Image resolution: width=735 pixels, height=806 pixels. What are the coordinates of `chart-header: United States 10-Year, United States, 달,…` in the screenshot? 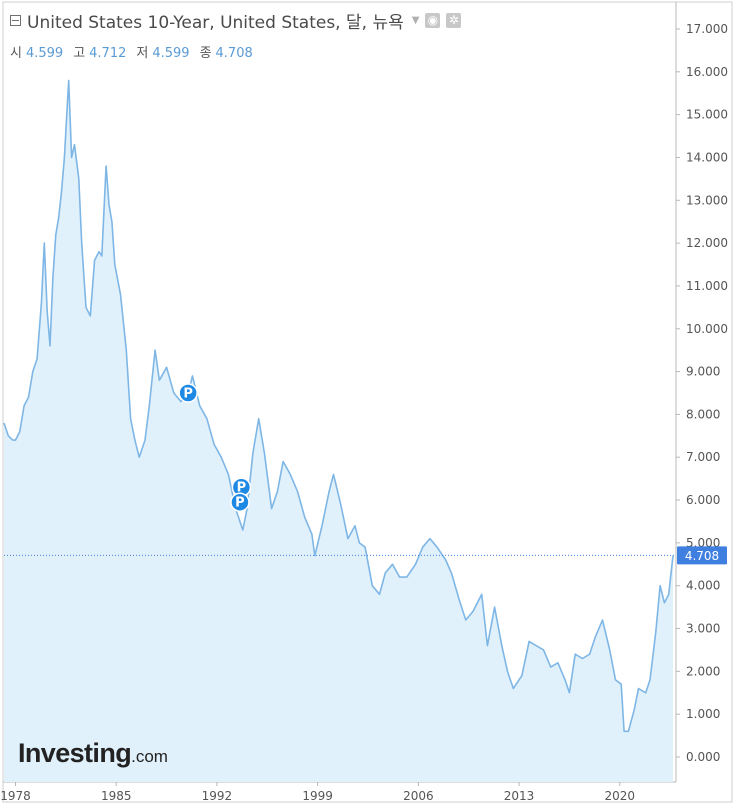 It's located at (236, 20).